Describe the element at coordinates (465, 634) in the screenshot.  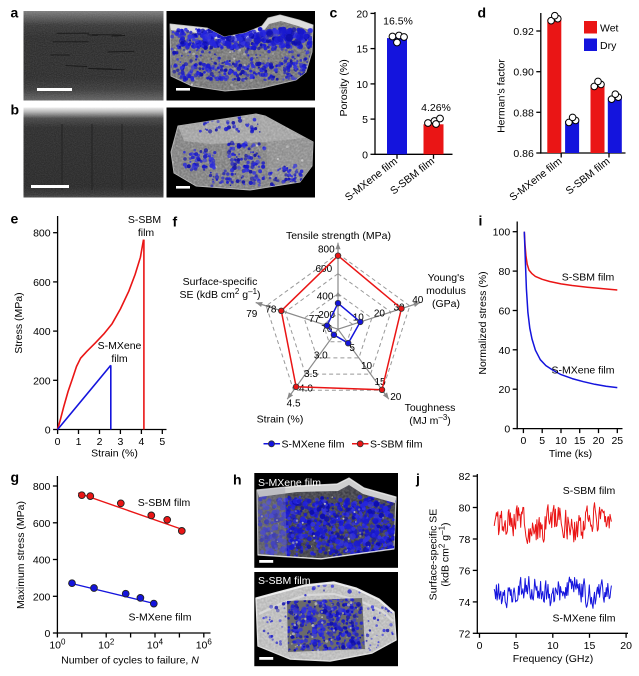
I see `svg-text: 72` at that location.